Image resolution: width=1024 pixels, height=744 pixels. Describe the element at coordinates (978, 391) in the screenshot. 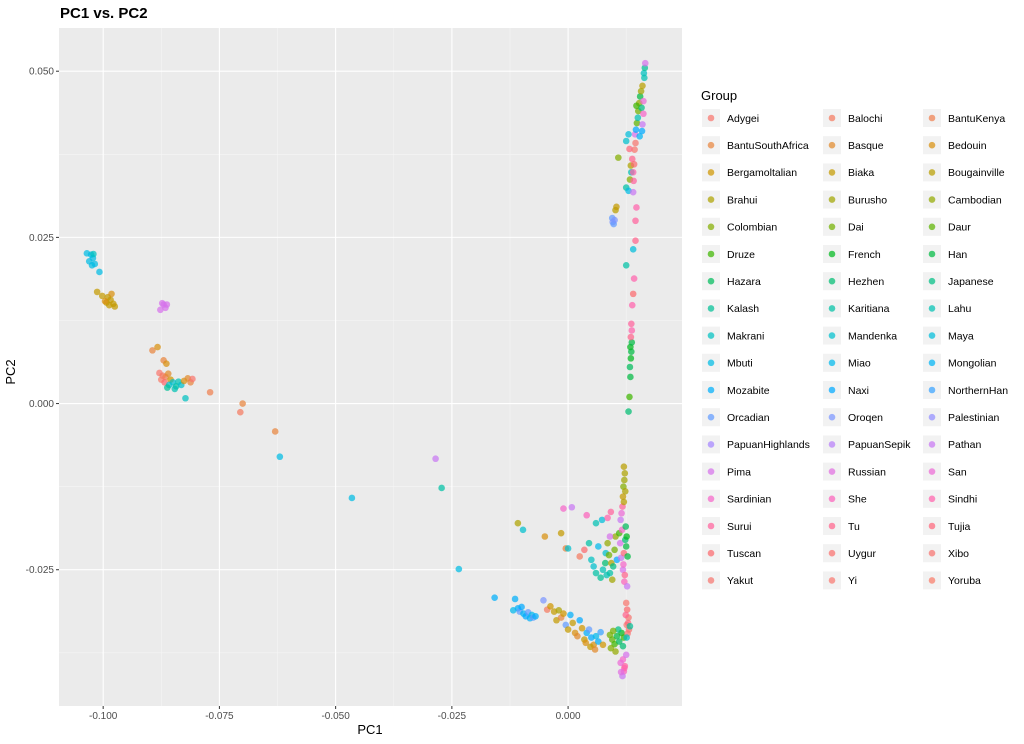

I see `legend-label: NorthernHan` at that location.